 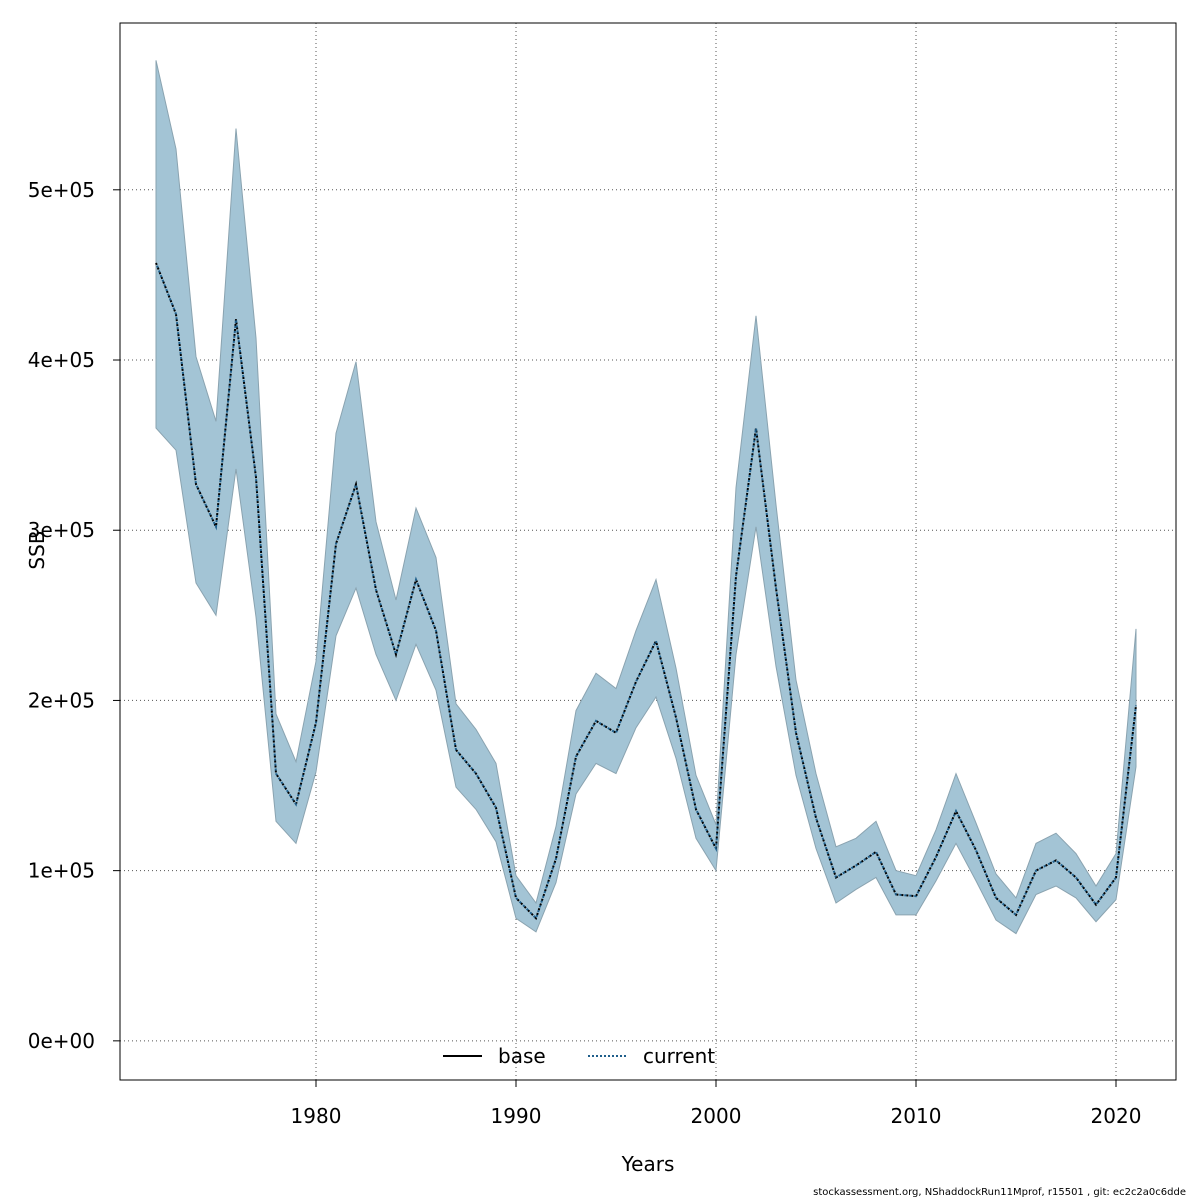 What do you see at coordinates (516, 1116) in the screenshot?
I see `x-tick-label: 1990` at bounding box center [516, 1116].